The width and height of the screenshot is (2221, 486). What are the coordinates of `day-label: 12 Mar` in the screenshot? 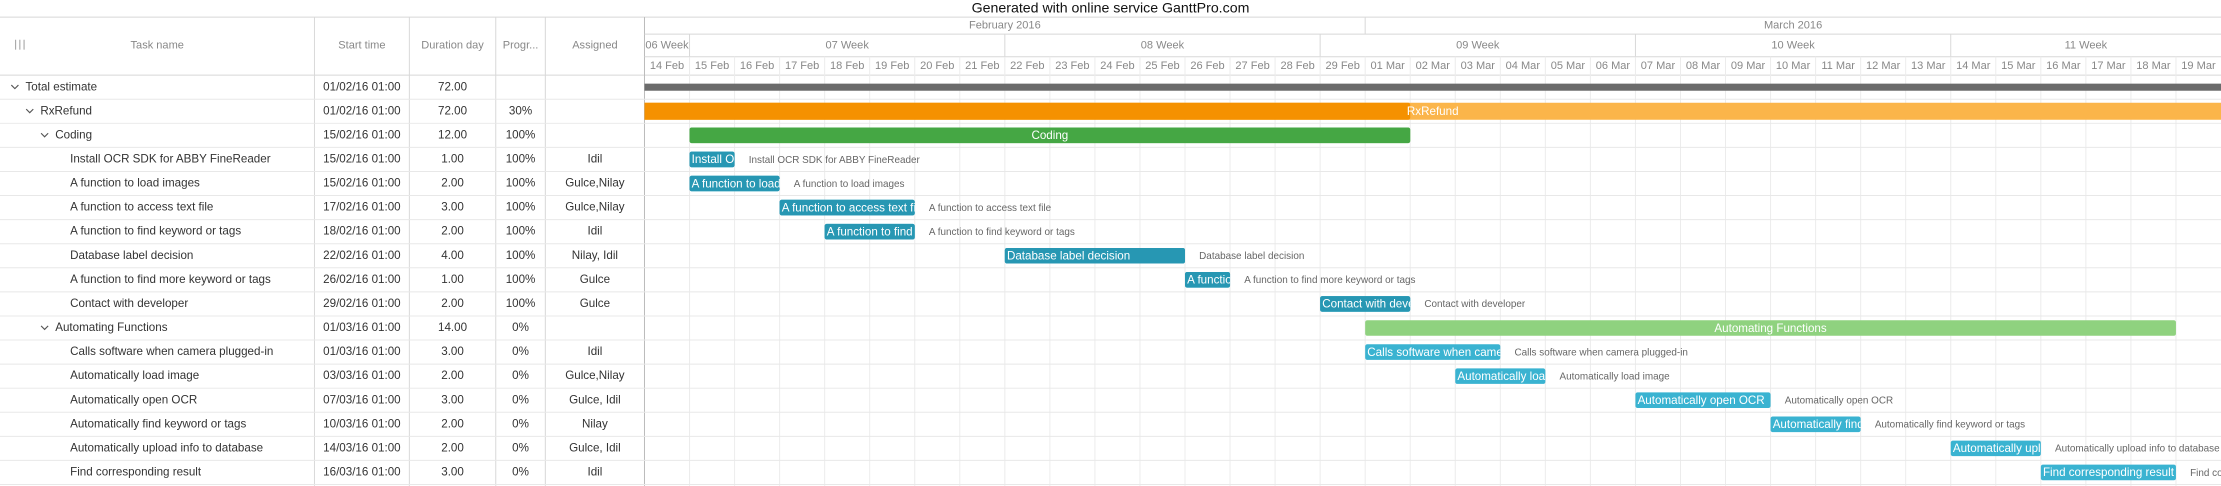 It's located at (1883, 66).